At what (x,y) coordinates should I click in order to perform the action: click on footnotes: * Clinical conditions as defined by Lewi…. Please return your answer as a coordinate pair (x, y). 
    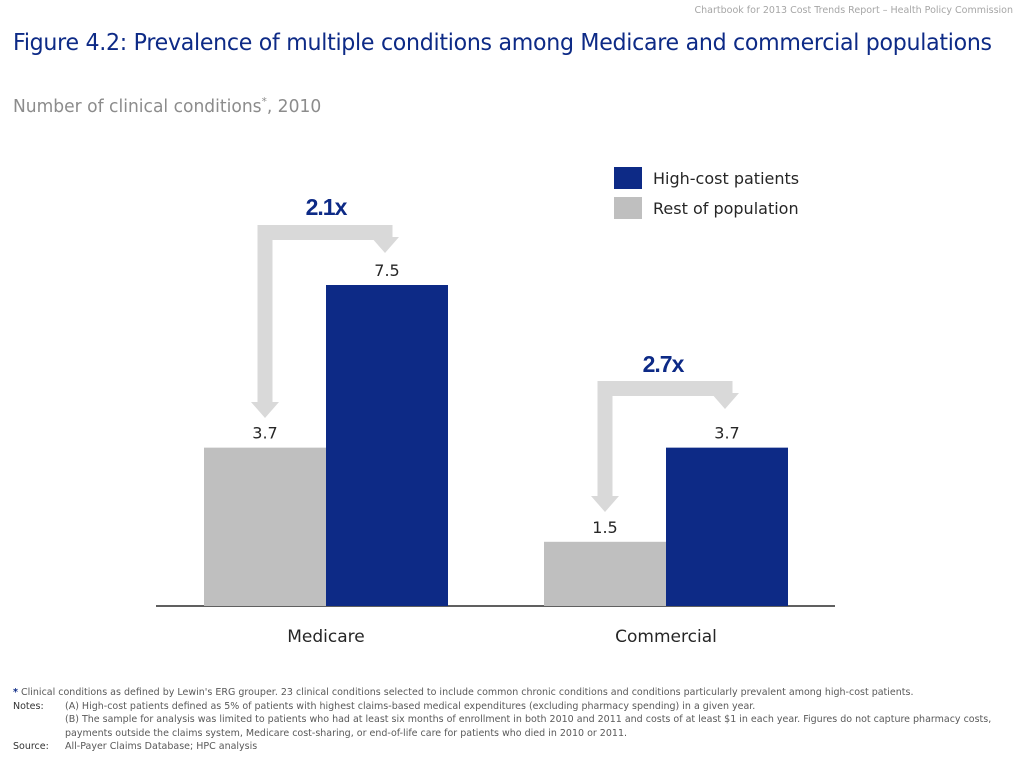
    Looking at the image, I should click on (508, 720).